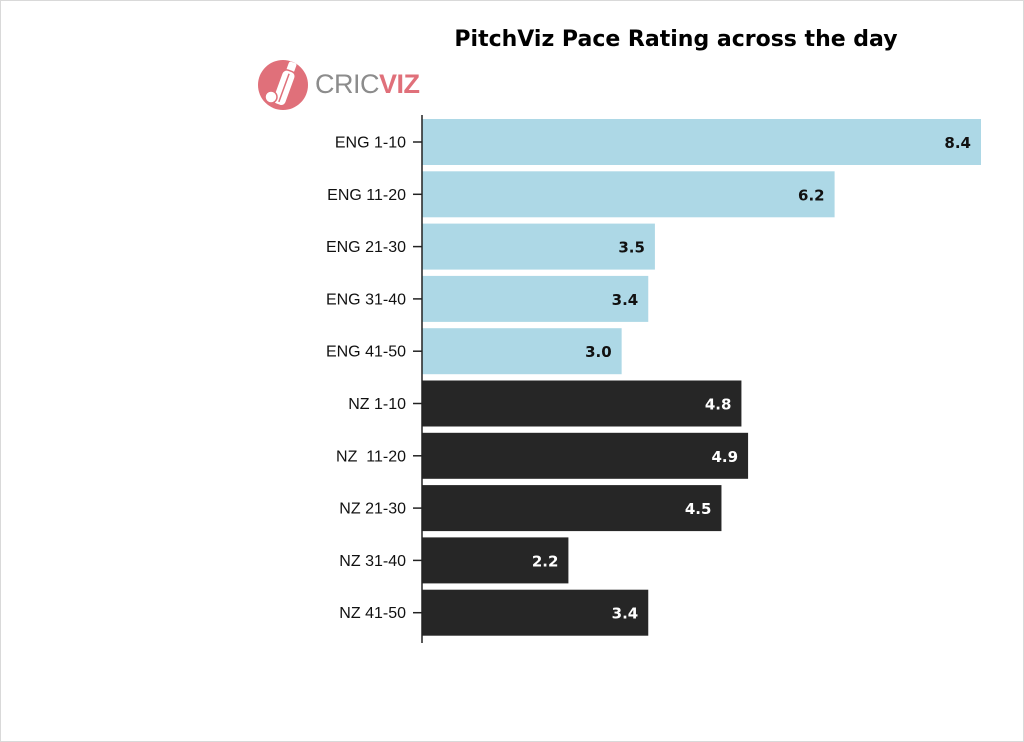 The width and height of the screenshot is (1024, 742). What do you see at coordinates (957, 143) in the screenshot?
I see `bar-value-label-0: 8.4` at bounding box center [957, 143].